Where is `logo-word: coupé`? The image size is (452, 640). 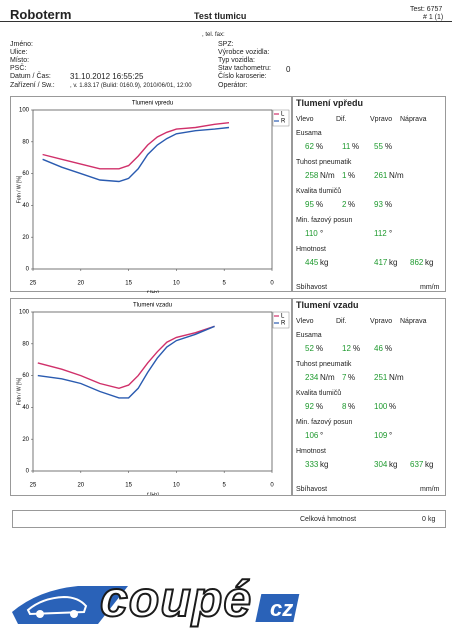
logo-word: coupé is located at coordinates (176, 599).